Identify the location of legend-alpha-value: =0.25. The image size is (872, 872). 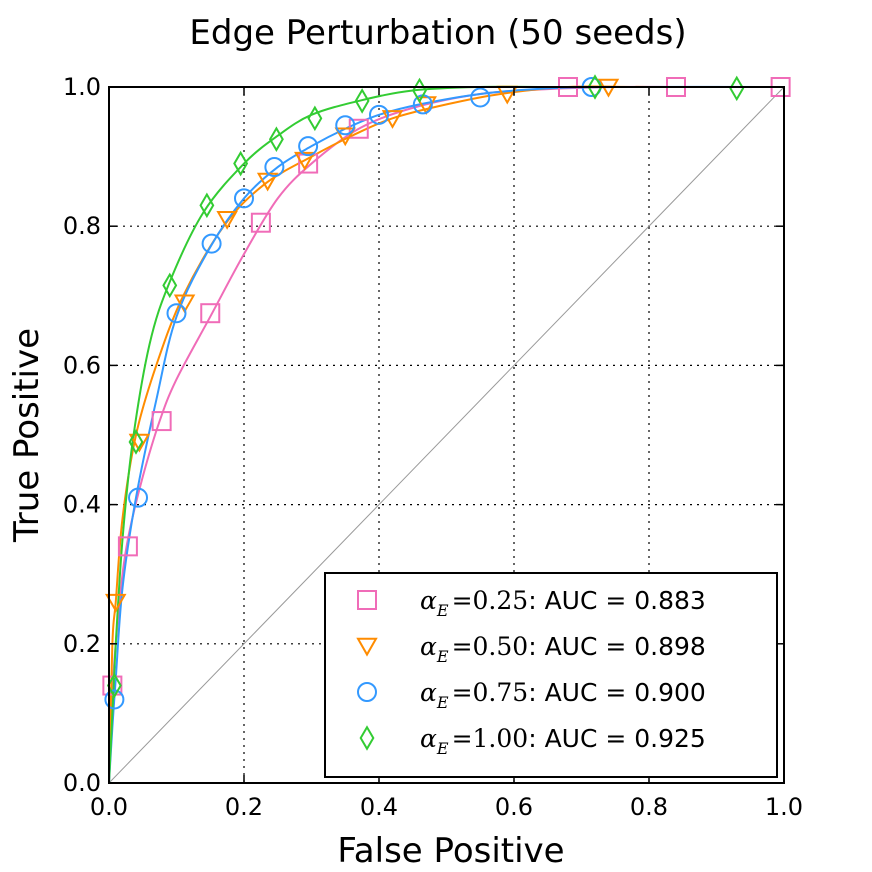
(490, 600).